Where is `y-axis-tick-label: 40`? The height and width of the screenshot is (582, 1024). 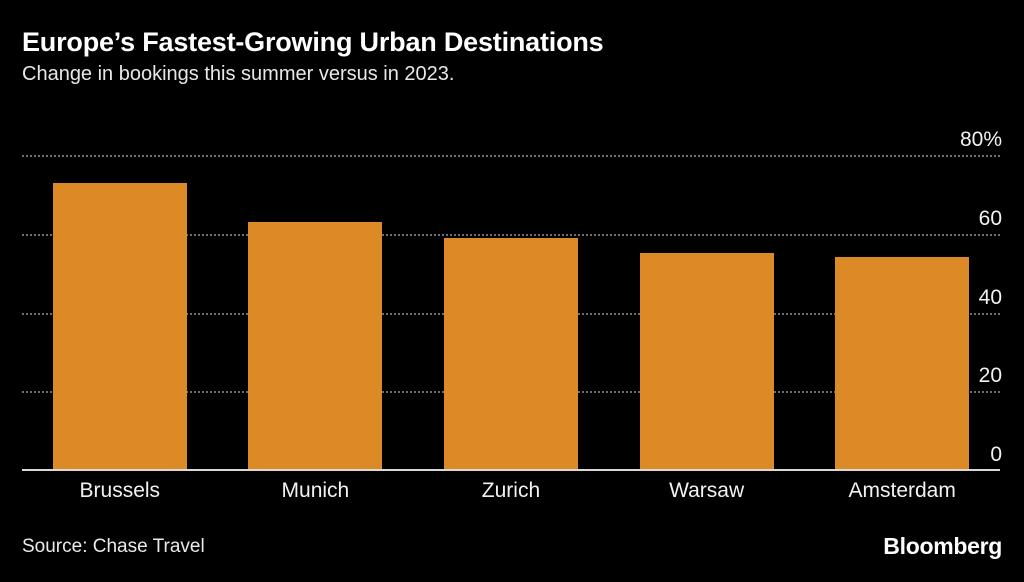
y-axis-tick-label: 40 is located at coordinates (990, 297).